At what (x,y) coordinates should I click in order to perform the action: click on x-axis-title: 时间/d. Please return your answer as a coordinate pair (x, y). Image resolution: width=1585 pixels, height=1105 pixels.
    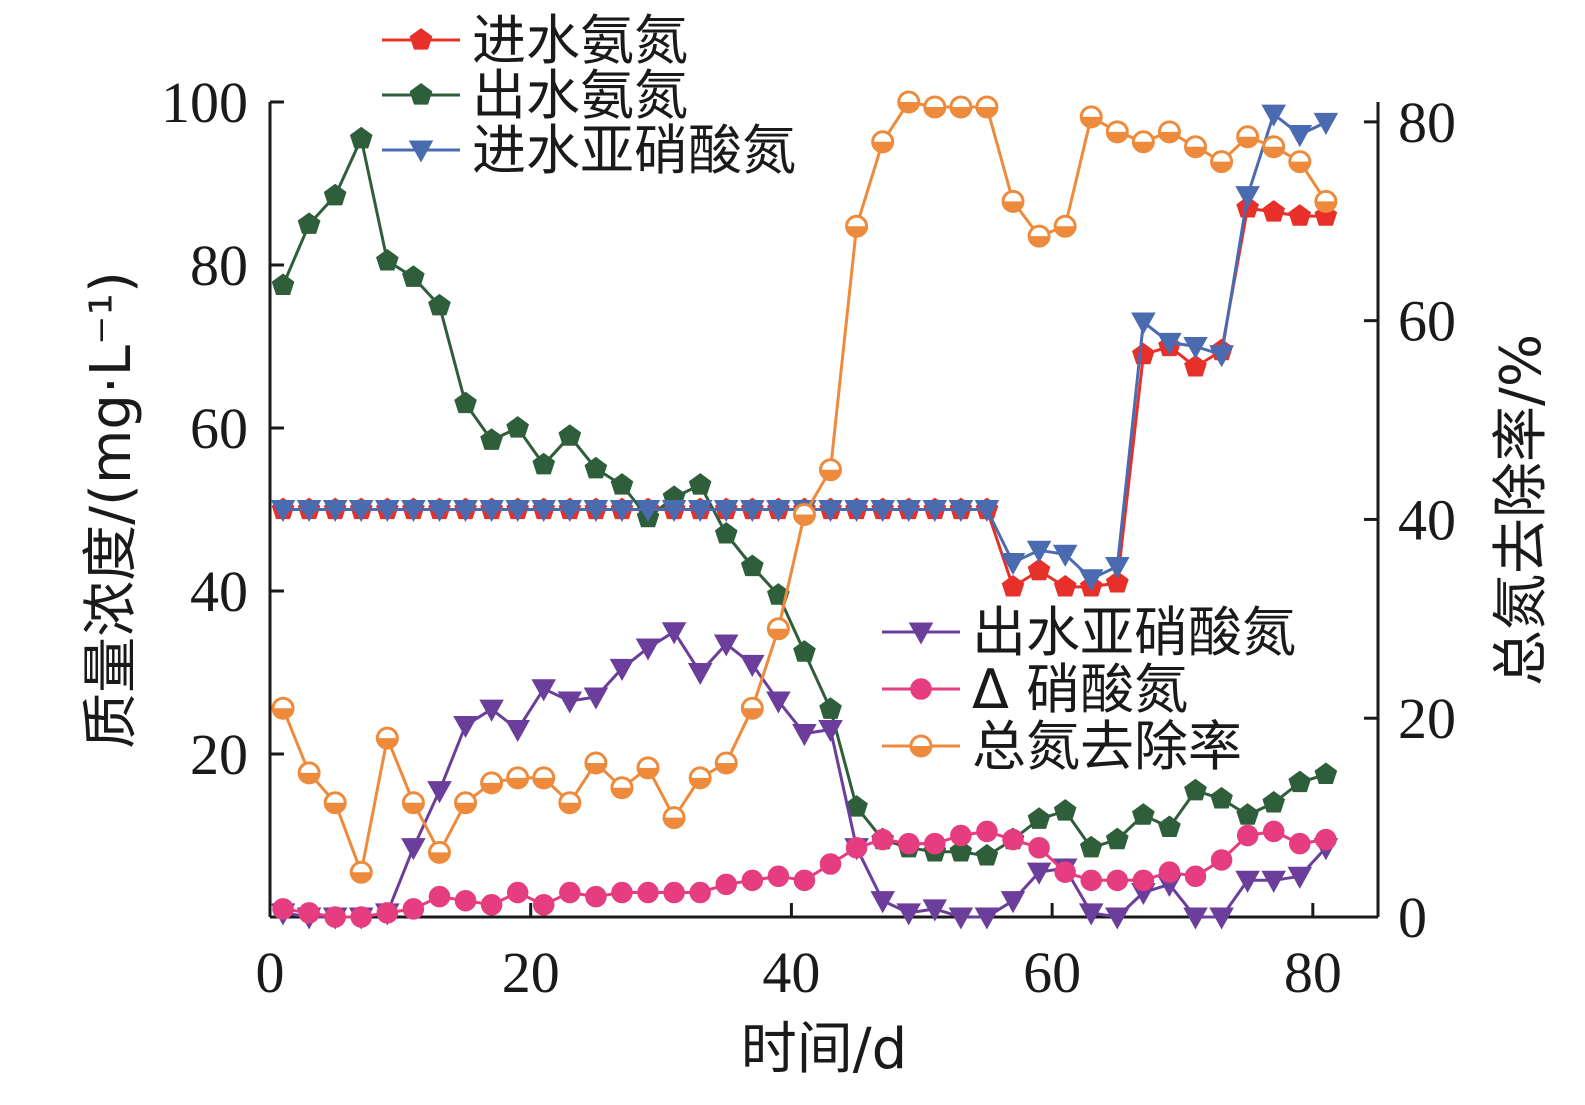
    Looking at the image, I should click on (824, 1049).